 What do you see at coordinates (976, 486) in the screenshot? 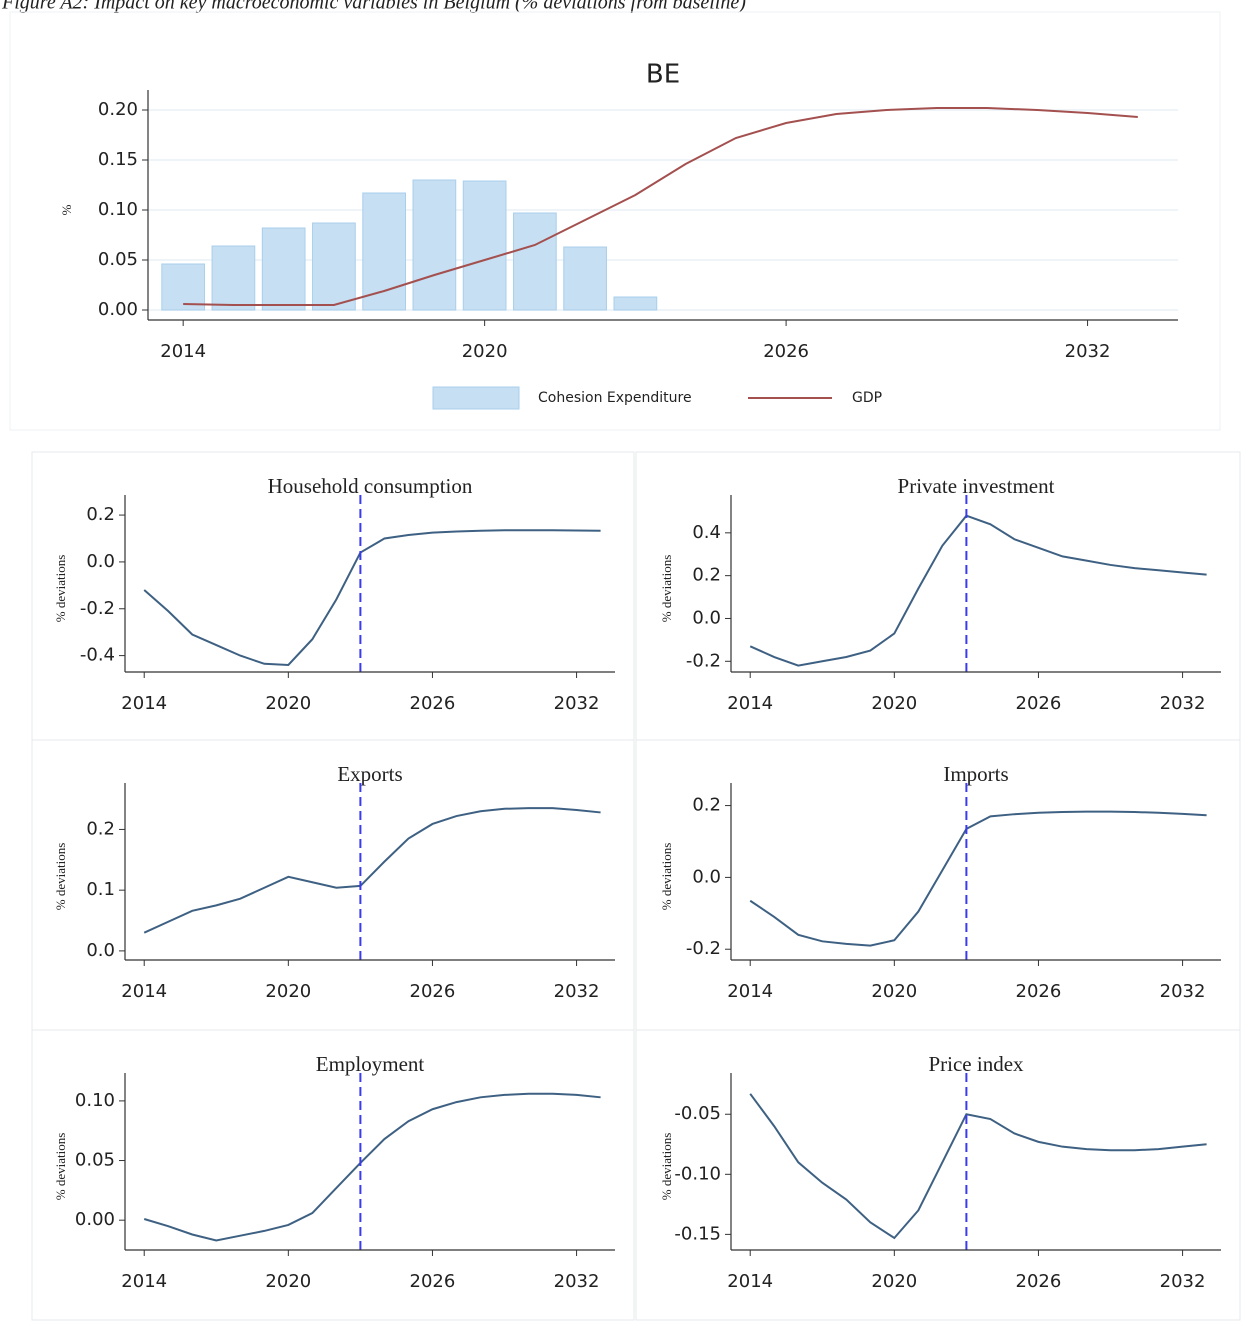
I see `chart-title: Private investment` at bounding box center [976, 486].